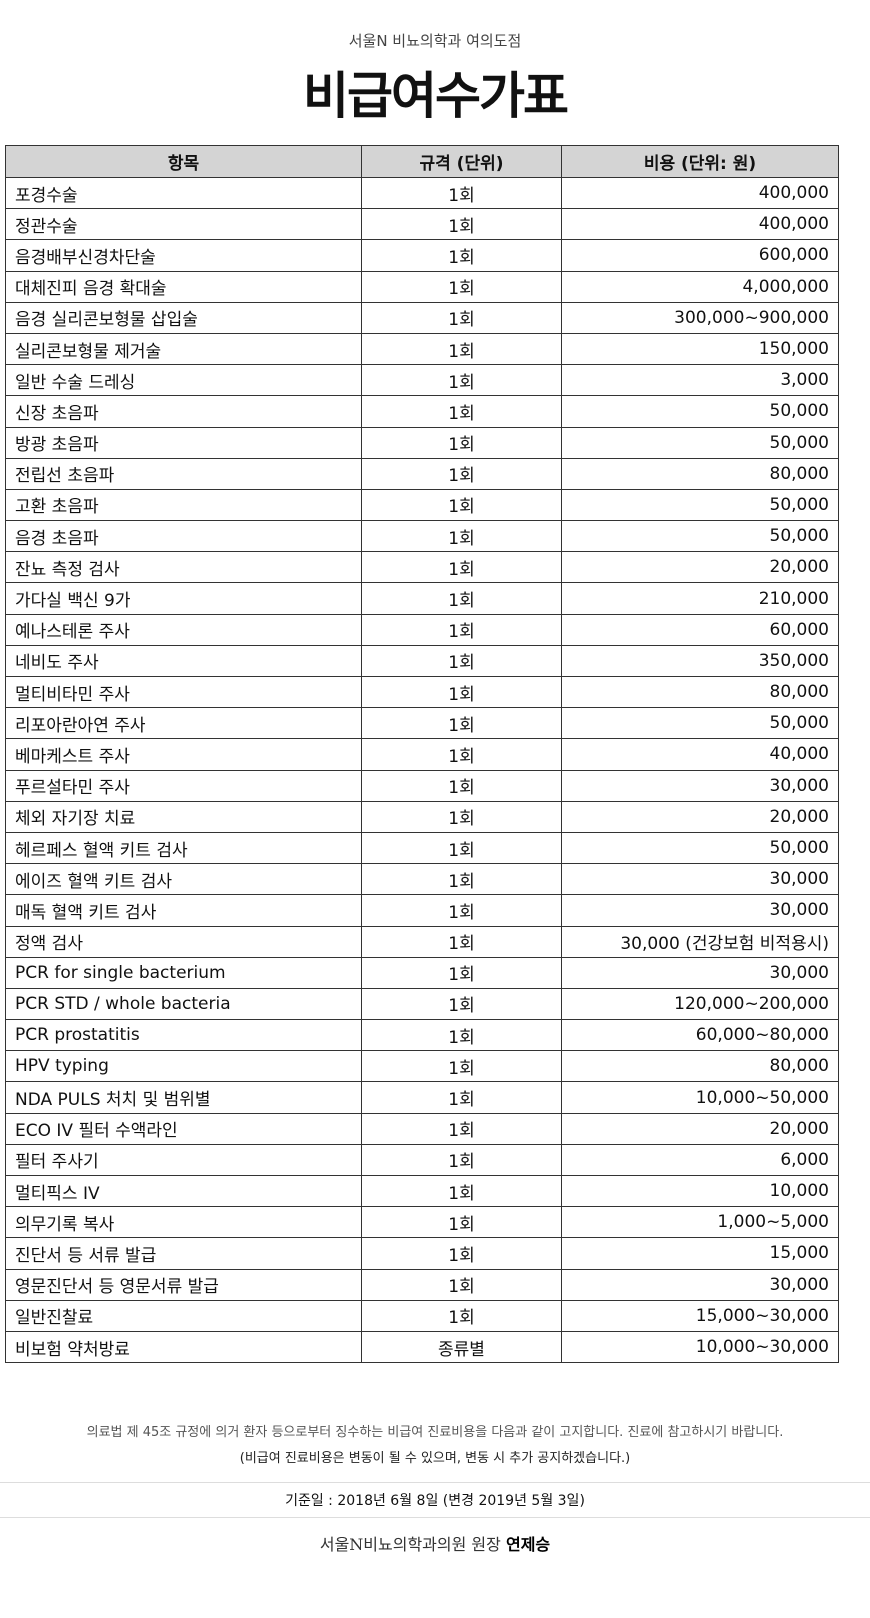 Image resolution: width=870 pixels, height=1618 pixels. Describe the element at coordinates (700, 1097) in the screenshot. I see `item-cost: 10,000~50,000` at that location.